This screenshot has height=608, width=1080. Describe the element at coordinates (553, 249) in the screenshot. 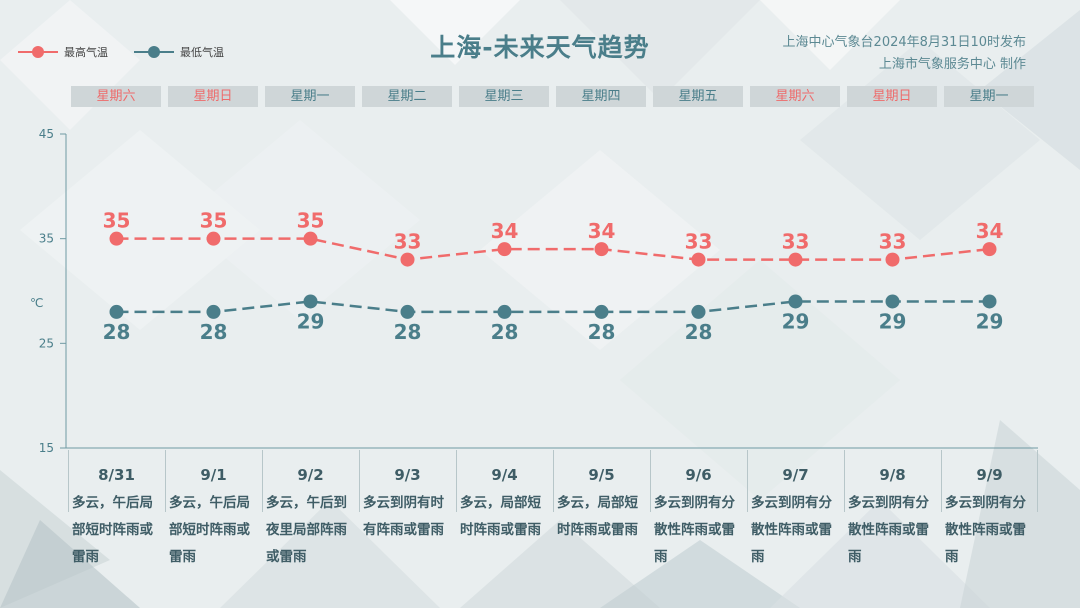

I see `high-temp-line` at that location.